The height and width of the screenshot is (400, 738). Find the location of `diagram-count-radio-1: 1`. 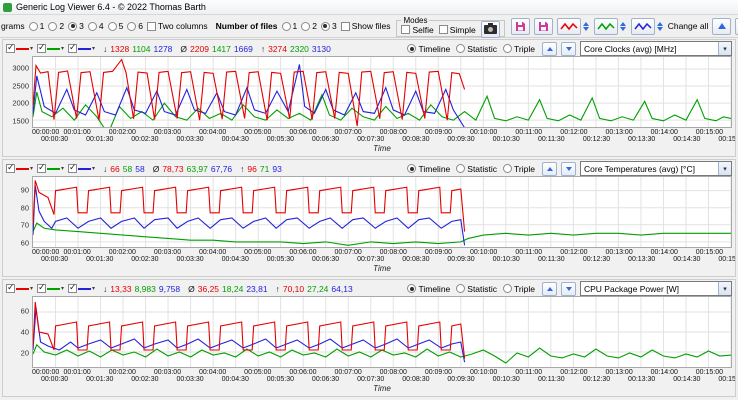

diagram-count-radio-1: 1 is located at coordinates (36, 26).